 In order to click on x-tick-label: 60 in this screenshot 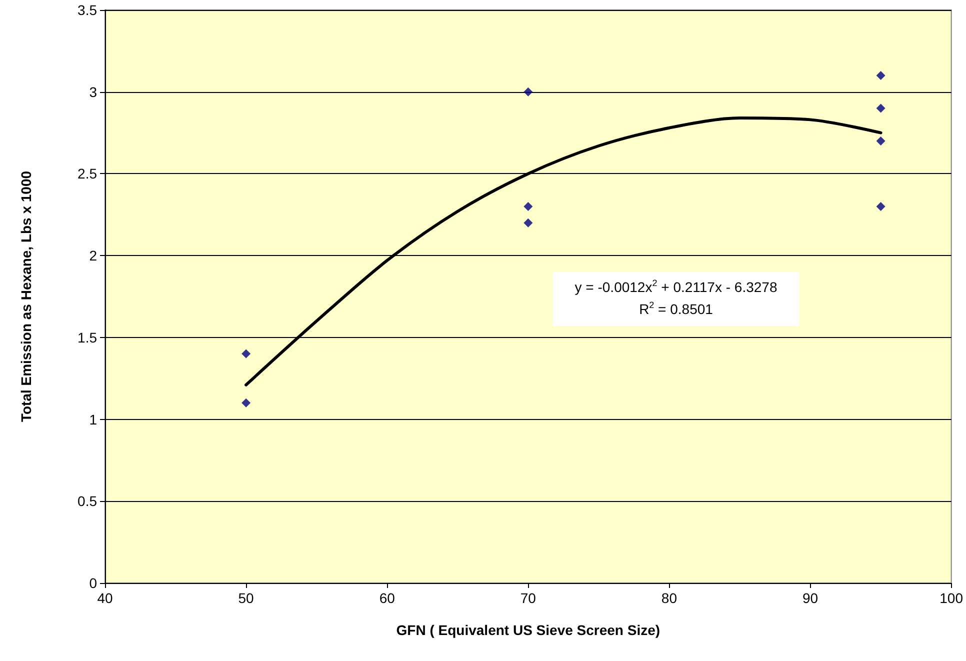, I will do `click(387, 598)`.